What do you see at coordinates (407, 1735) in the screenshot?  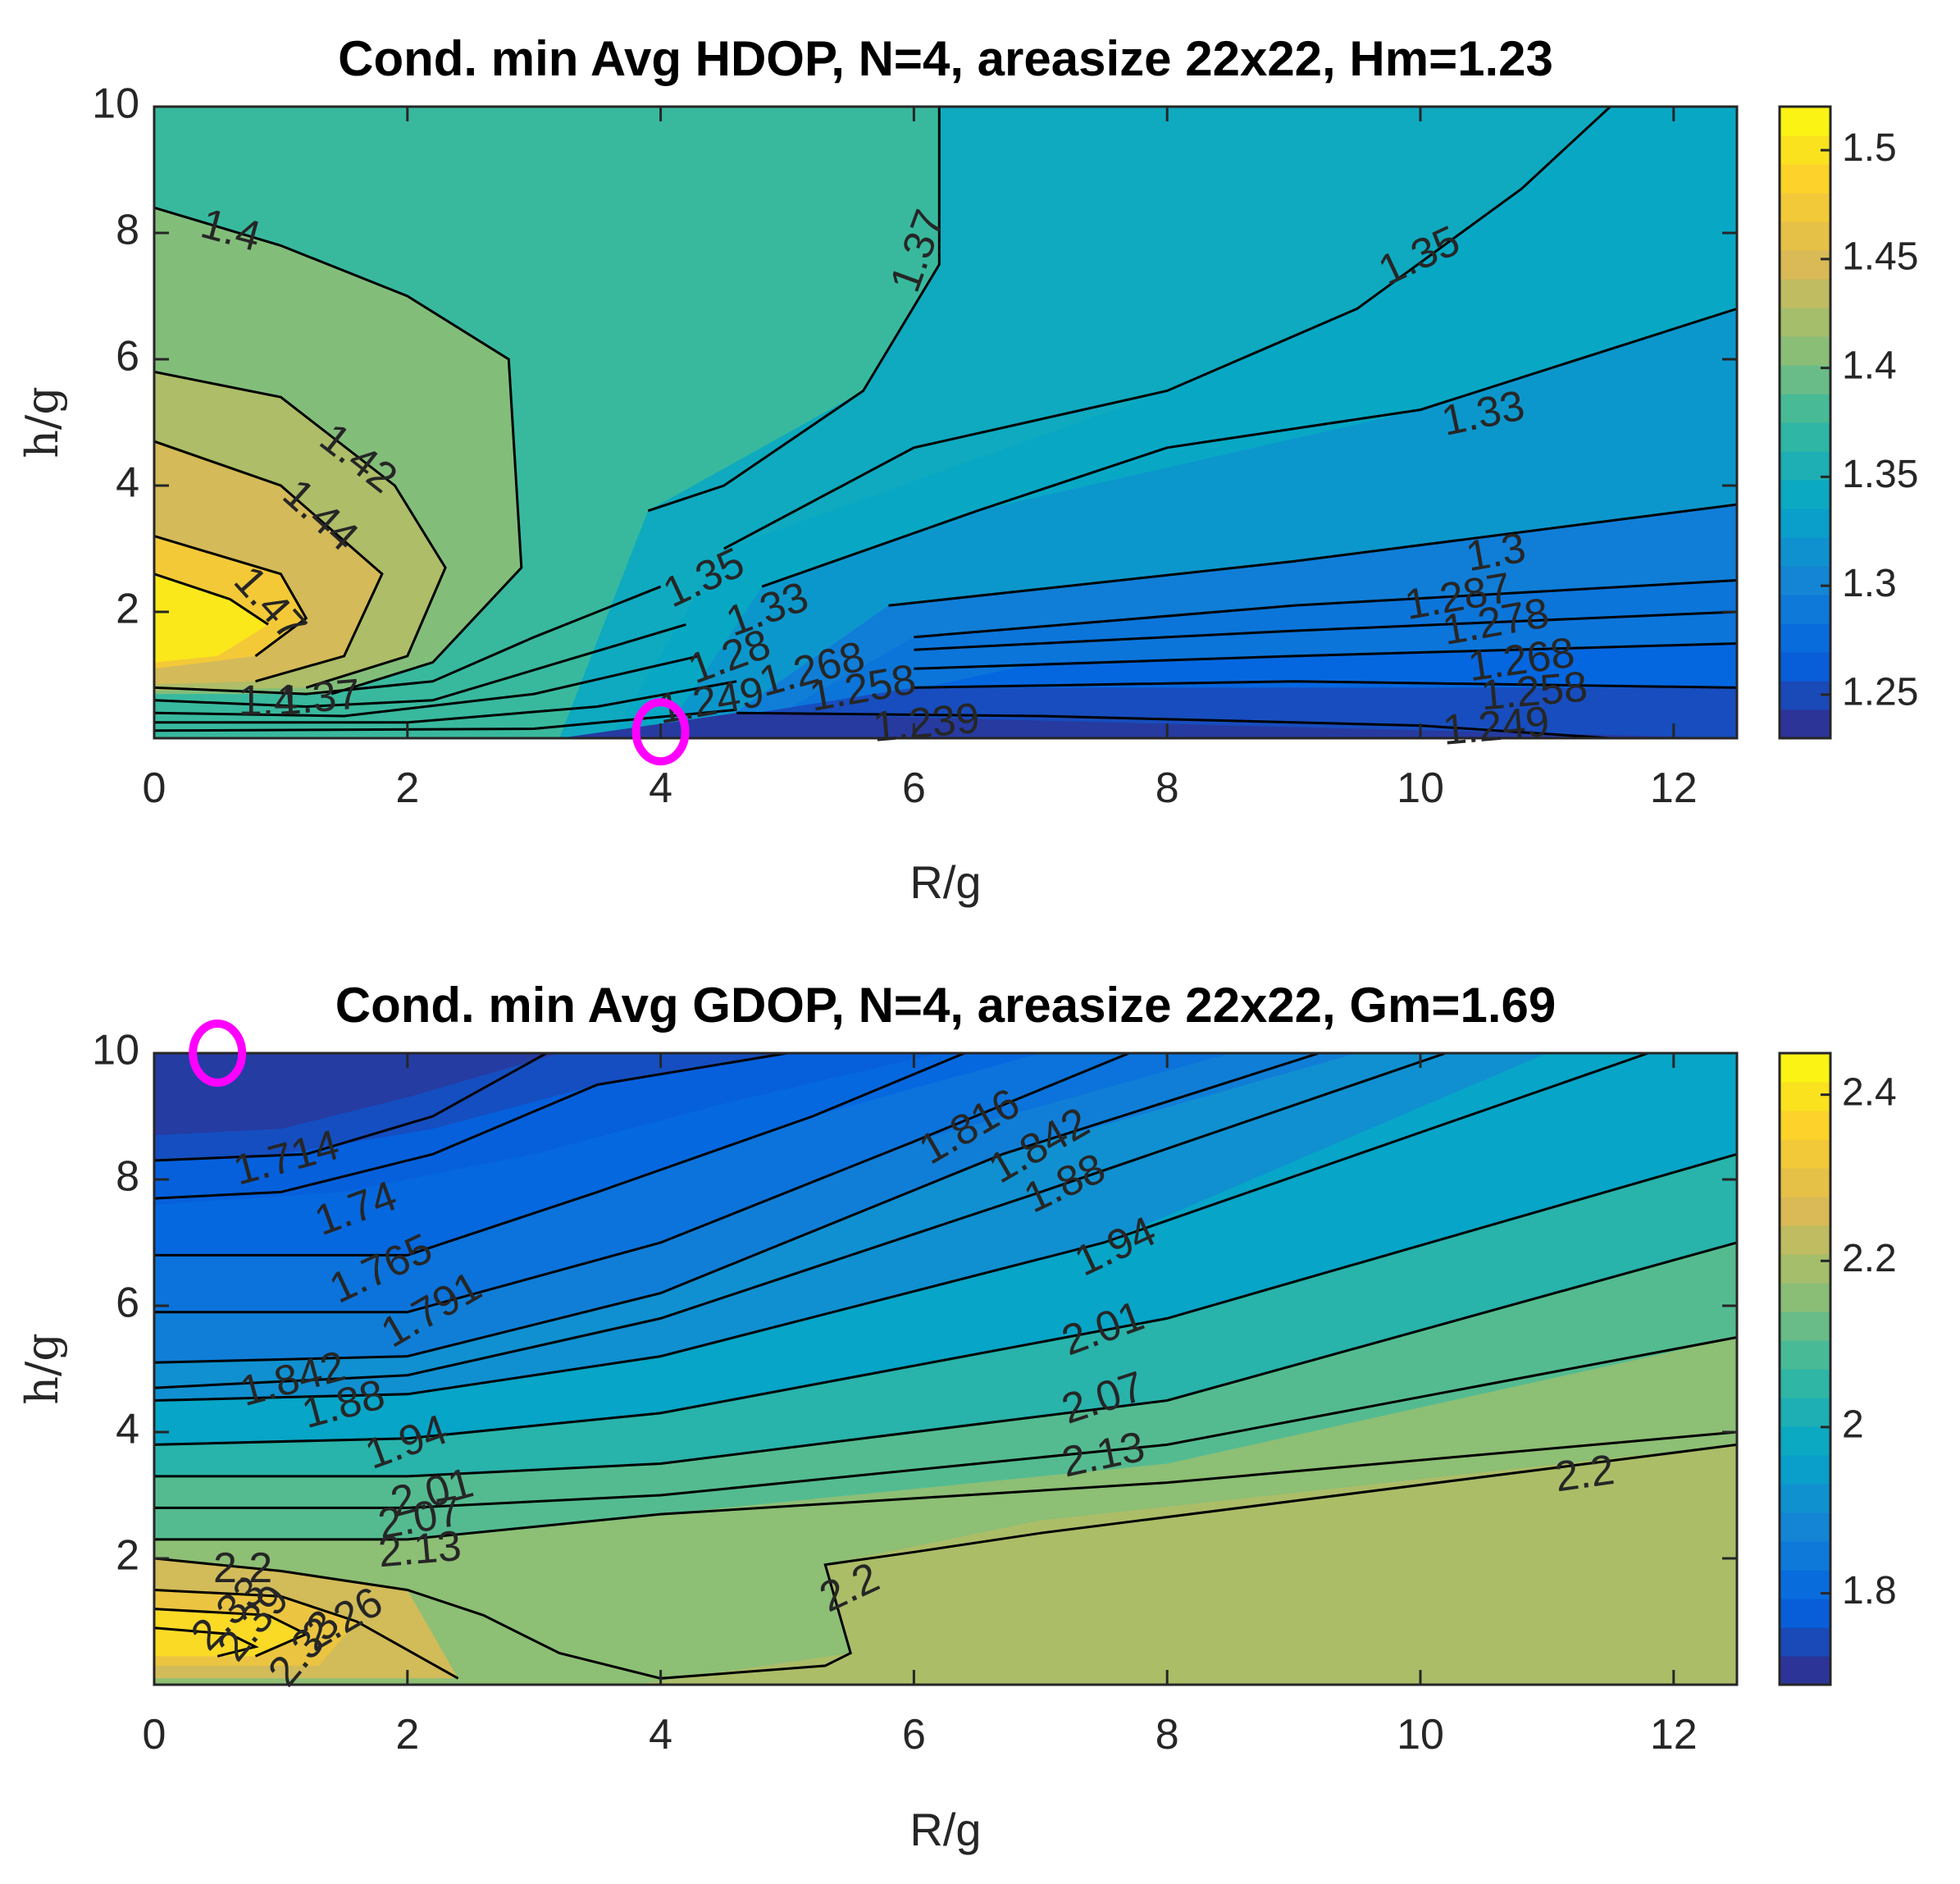 I see `x-tick-label: 2` at bounding box center [407, 1735].